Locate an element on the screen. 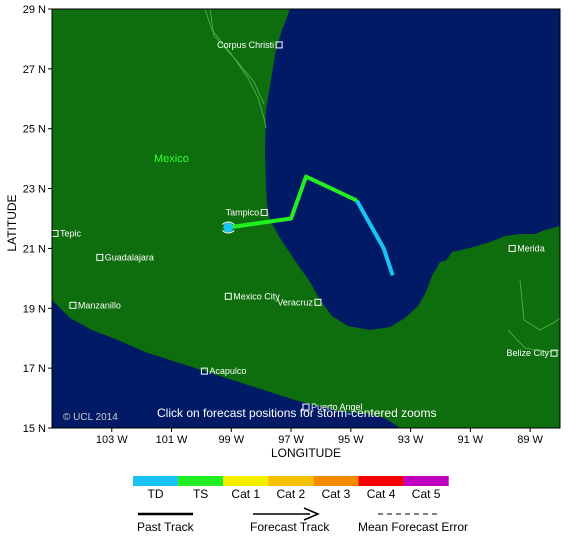 Image resolution: width=577 pixels, height=537 pixels. city-label: Manzanillo is located at coordinates (99, 305).